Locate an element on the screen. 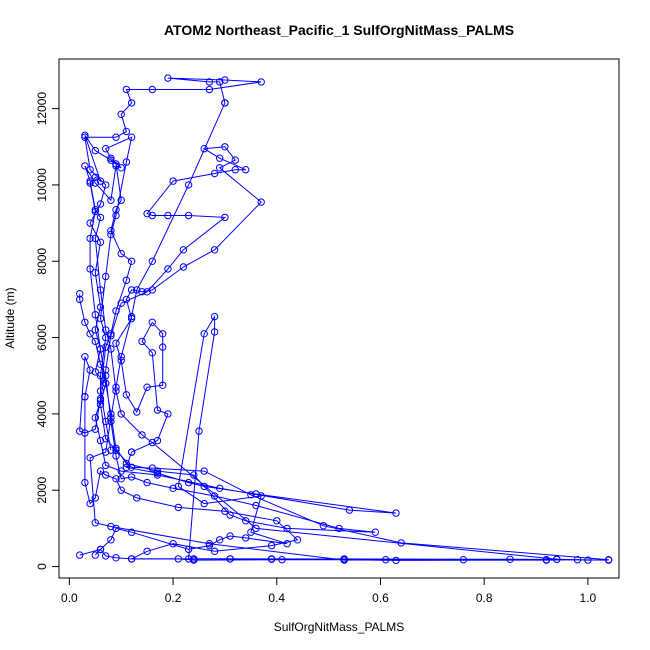  y-tick-label: 10000 is located at coordinates (42, 185).